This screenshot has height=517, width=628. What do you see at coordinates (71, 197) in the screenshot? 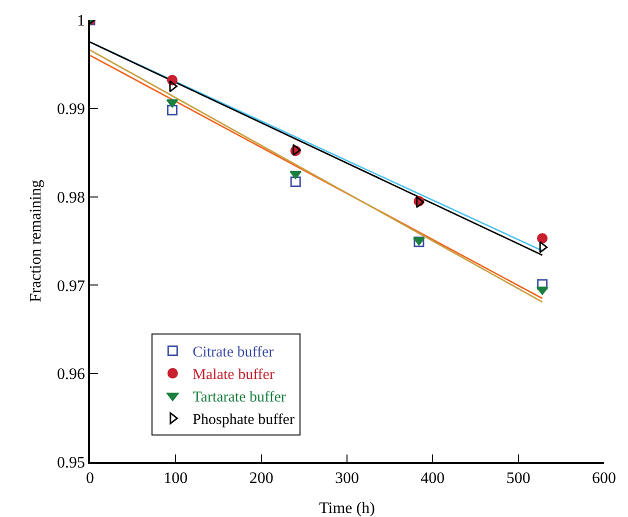
I see `y-tick-label: 0.98` at bounding box center [71, 197].